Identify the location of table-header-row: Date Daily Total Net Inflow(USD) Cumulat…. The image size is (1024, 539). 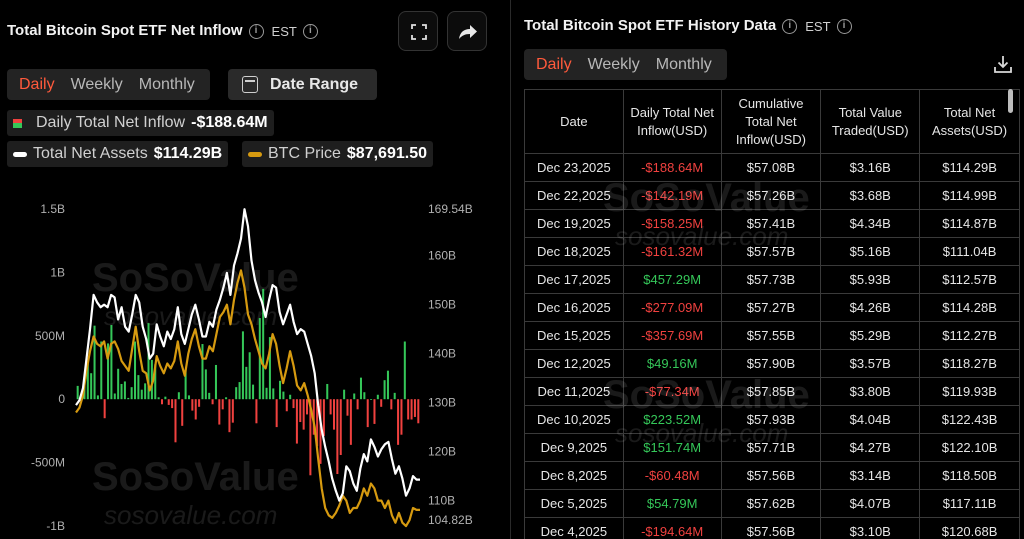
(772, 121).